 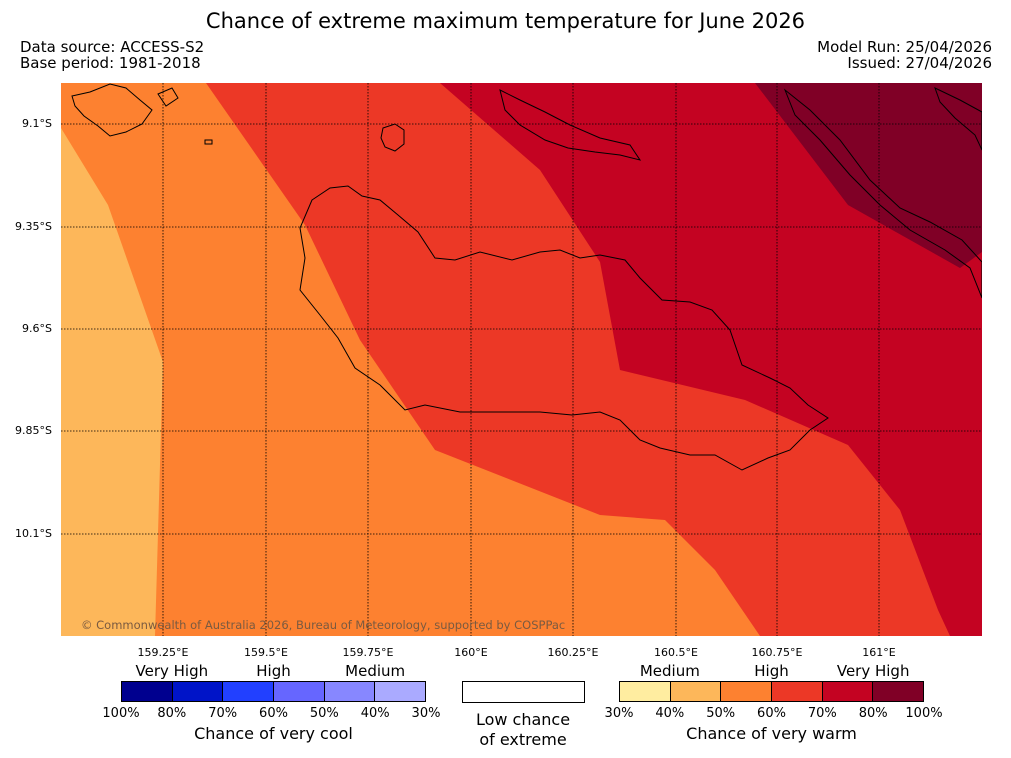 I want to click on malaita-coast, so click(x=570, y=125).